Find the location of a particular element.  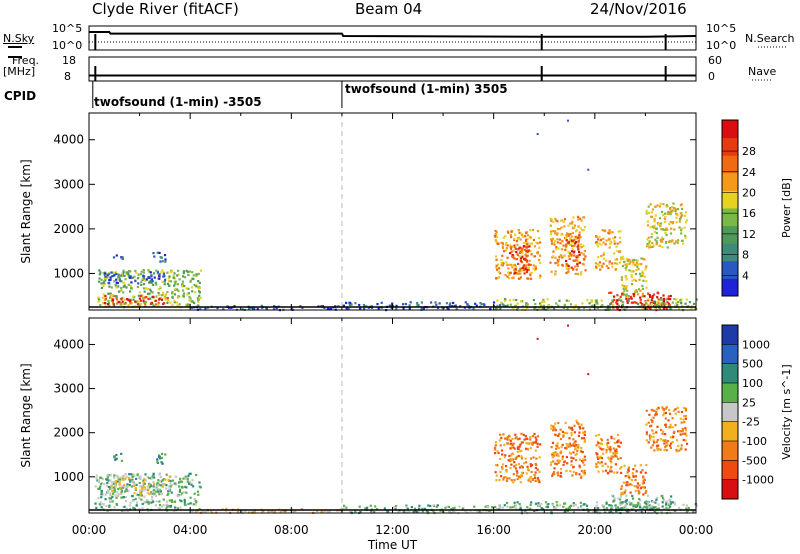

velocity-colorbar-tick-label: 25 is located at coordinates (749, 402).